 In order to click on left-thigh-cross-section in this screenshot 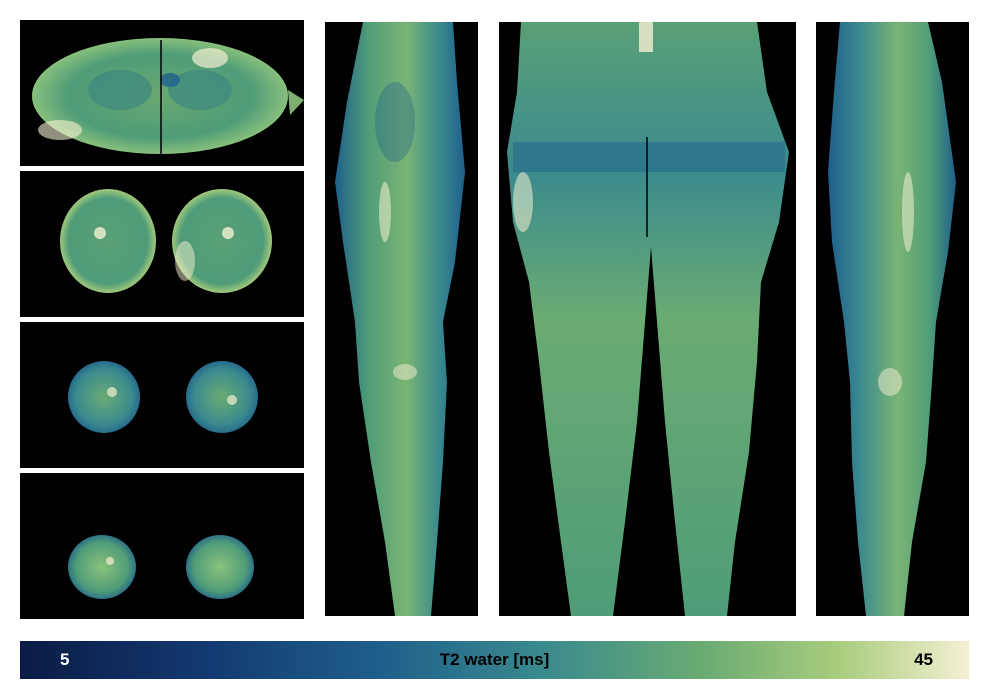, I will do `click(108, 241)`.